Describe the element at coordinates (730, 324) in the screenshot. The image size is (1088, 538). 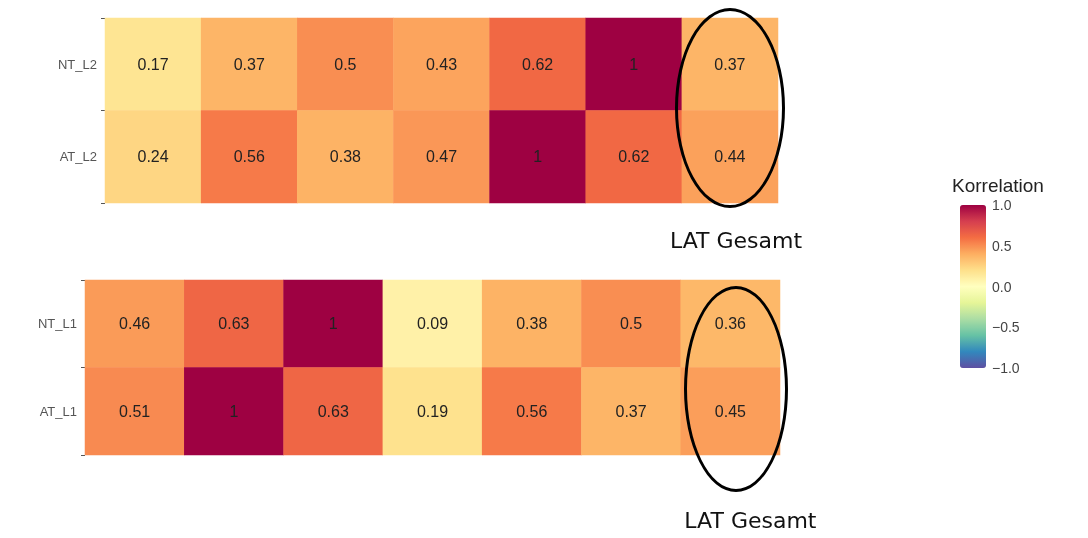
I see `data-label: 0.36` at that location.